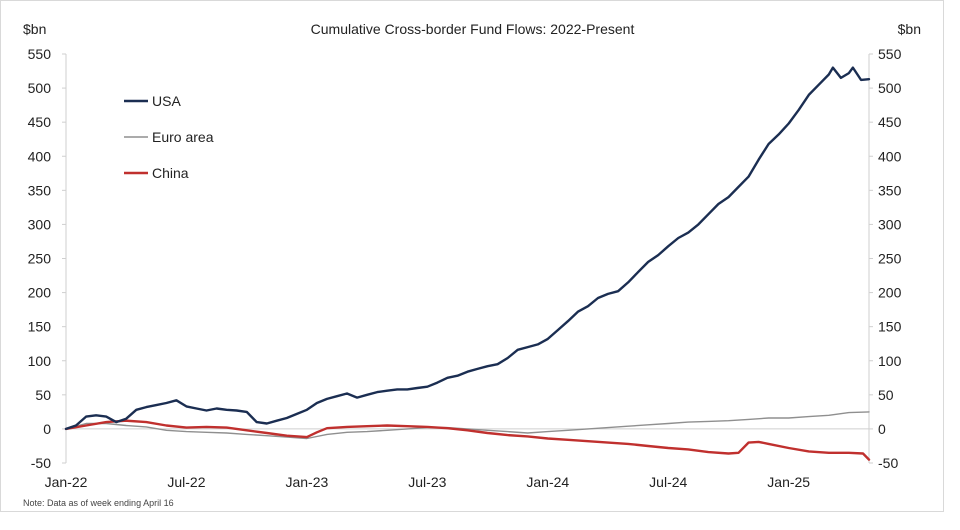 The image size is (960, 530). Describe the element at coordinates (186, 482) in the screenshot. I see `x-tick-label: Jul-22` at that location.